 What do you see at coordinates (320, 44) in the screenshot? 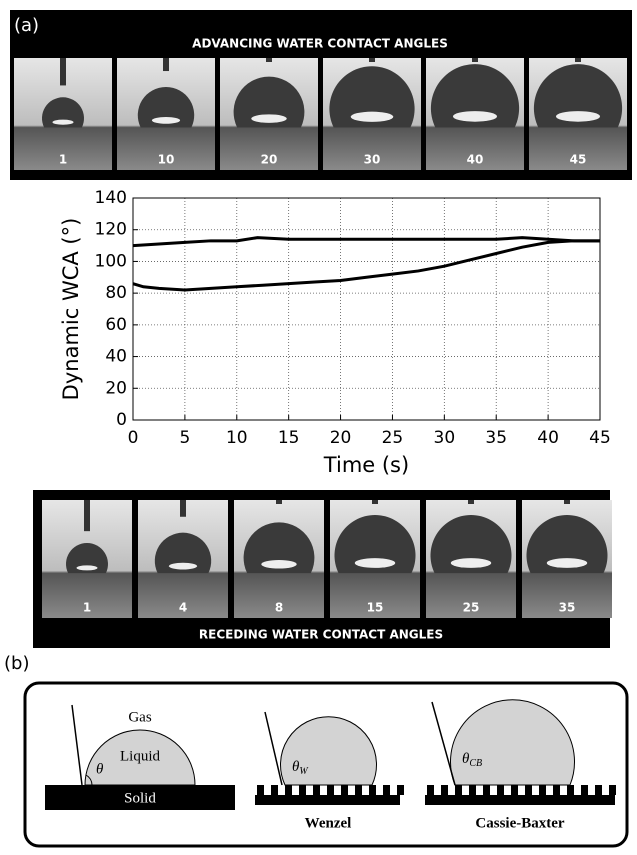
I see `advancing-title: ADVANCING WATER CONTACT ANGLES` at bounding box center [320, 44].